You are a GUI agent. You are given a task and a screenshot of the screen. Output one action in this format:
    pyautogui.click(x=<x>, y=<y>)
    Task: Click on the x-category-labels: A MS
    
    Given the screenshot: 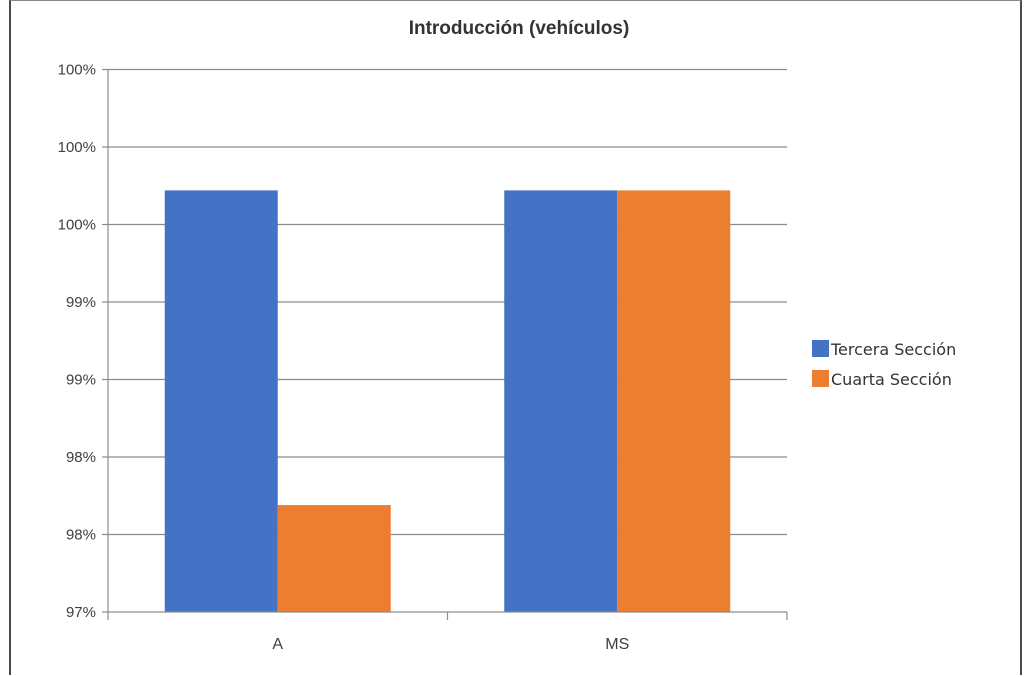 What is the action you would take?
    pyautogui.click(x=450, y=644)
    